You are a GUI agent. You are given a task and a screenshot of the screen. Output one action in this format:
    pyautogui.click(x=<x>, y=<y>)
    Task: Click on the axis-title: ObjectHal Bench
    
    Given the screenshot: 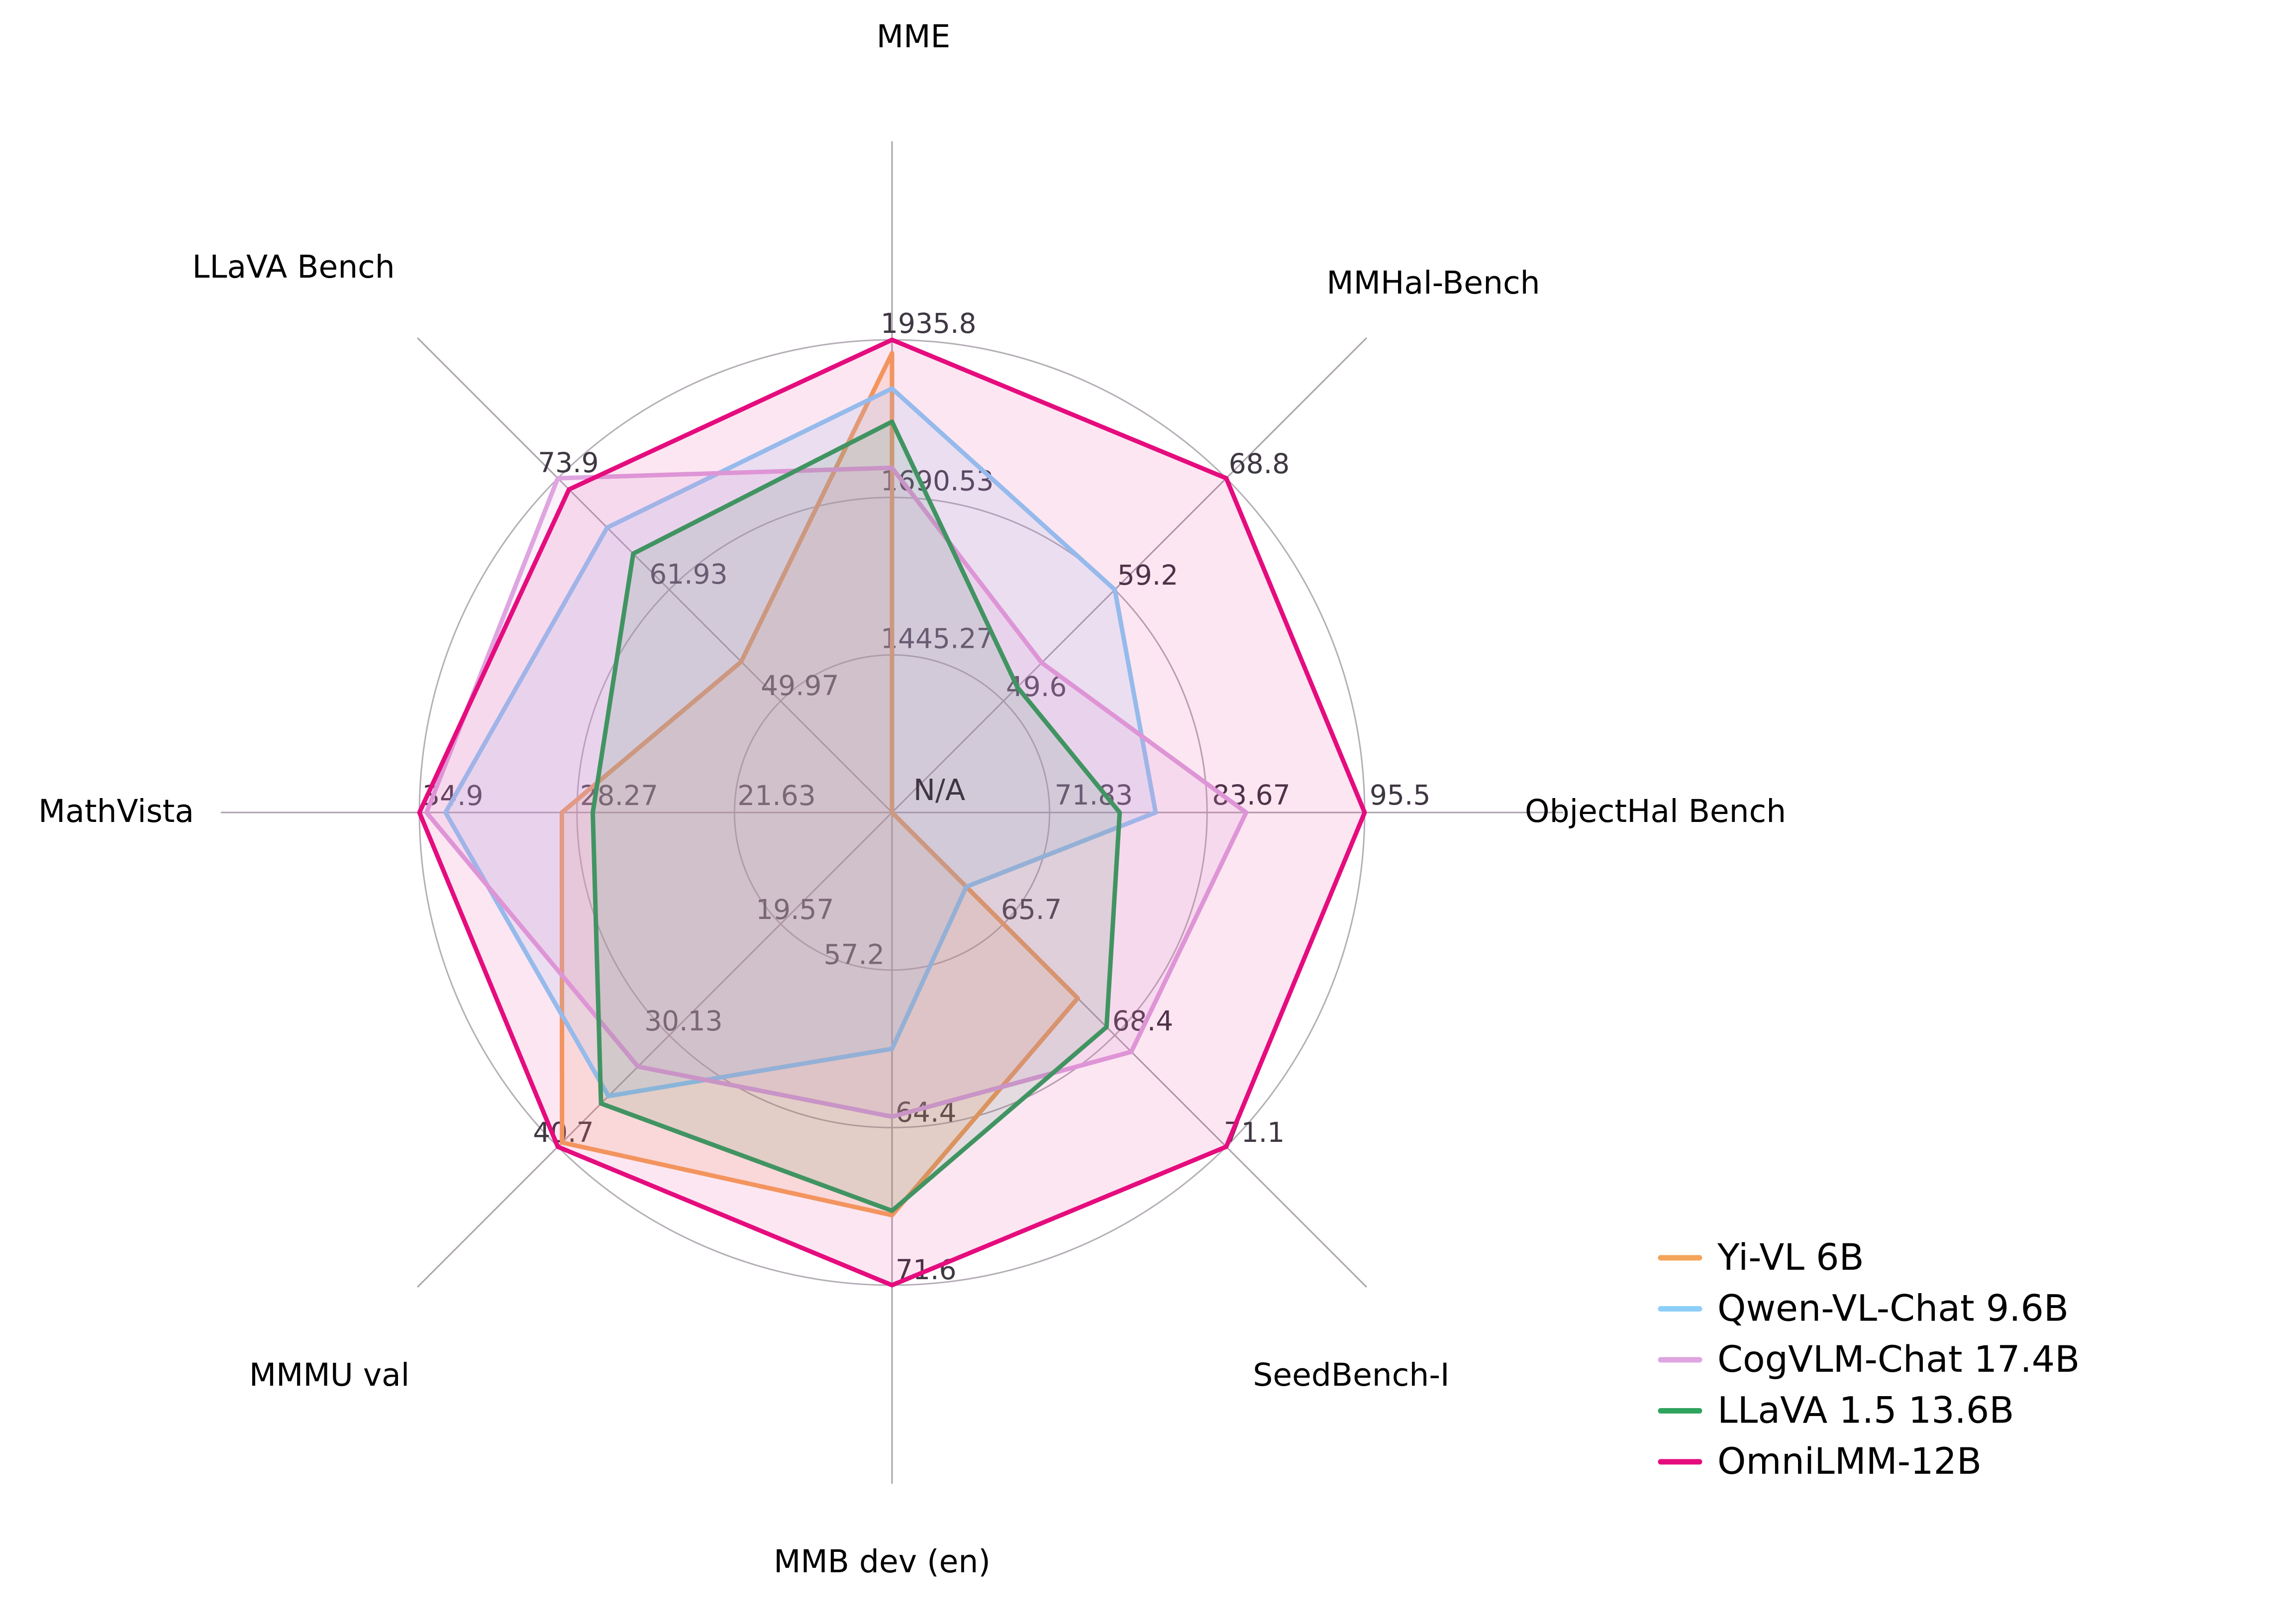 What is the action you would take?
    pyautogui.click(x=1655, y=811)
    